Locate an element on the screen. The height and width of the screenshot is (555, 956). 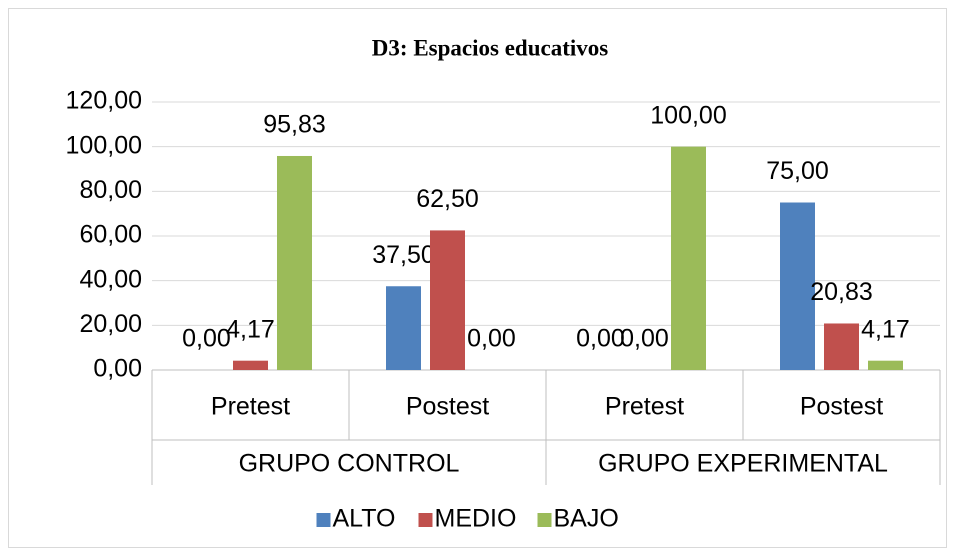
data-label: 37,50 is located at coordinates (403, 255).